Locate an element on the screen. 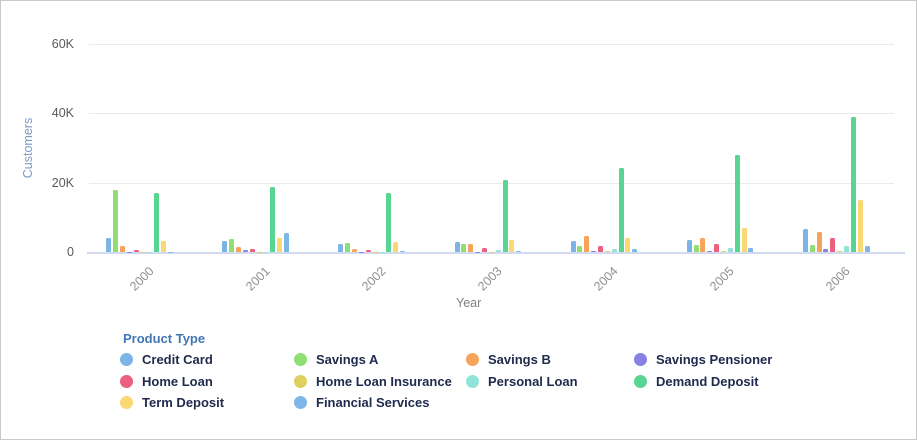 This screenshot has height=440, width=917. bar-demand-deposit-2004 is located at coordinates (621, 210).